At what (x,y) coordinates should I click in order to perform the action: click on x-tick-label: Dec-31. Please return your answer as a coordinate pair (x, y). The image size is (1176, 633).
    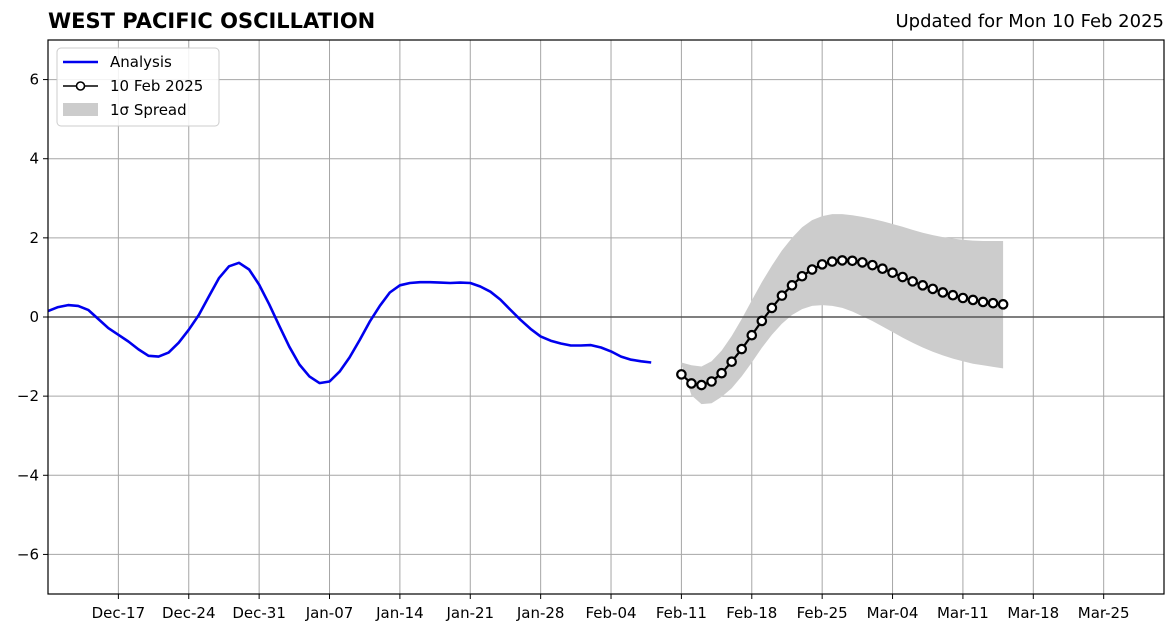
    Looking at the image, I should click on (259, 613).